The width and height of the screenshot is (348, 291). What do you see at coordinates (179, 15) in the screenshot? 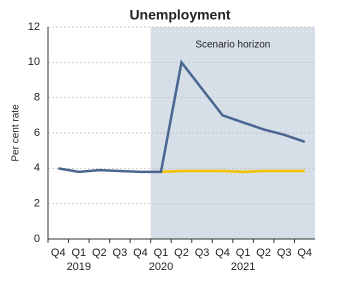
I see `chart-title: Unemployment` at bounding box center [179, 15].